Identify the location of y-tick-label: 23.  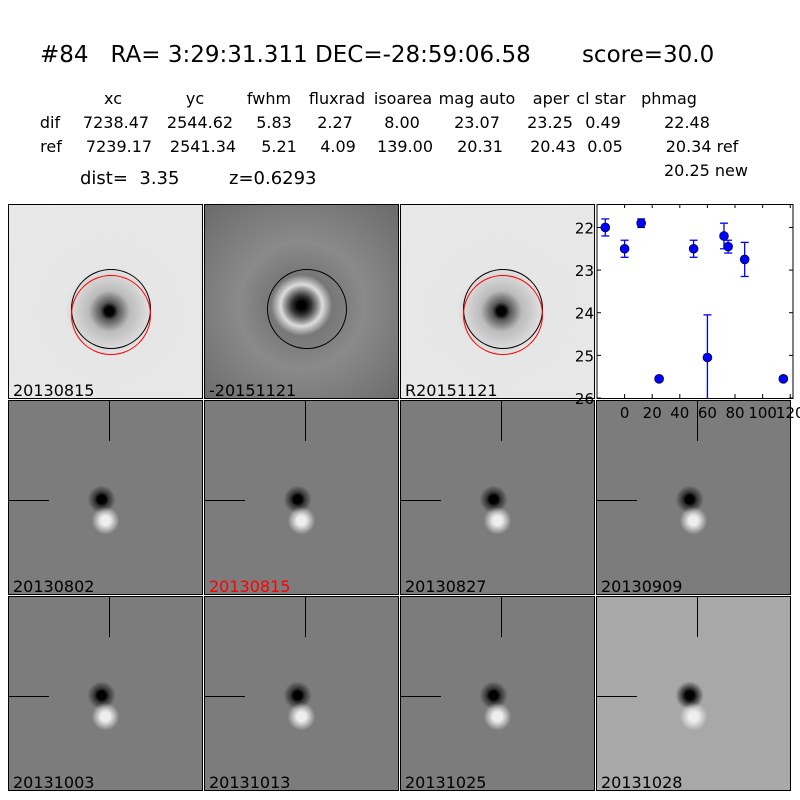
(584, 271).